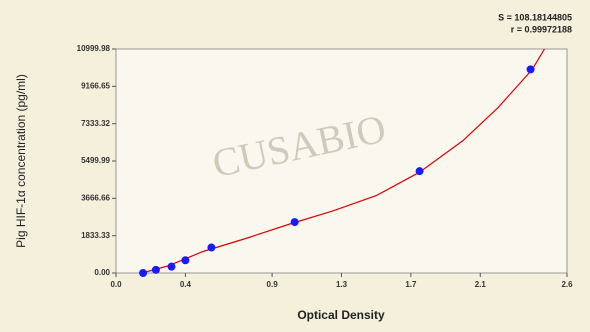 The image size is (590, 332). I want to click on x-tick-label: 2.1, so click(481, 284).